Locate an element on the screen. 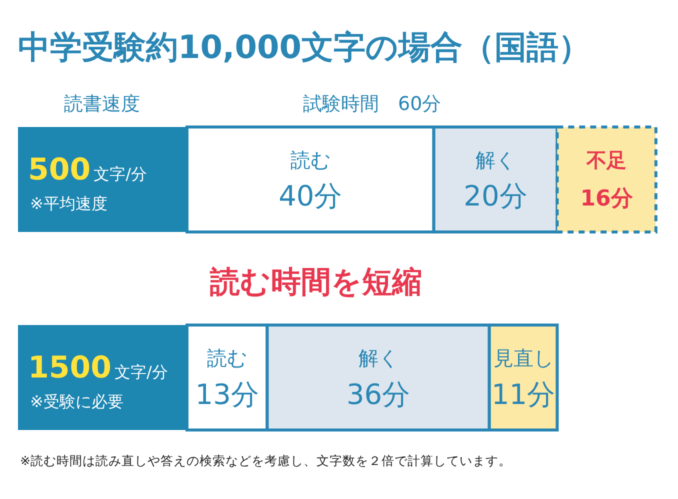 The width and height of the screenshot is (678, 499). data-label: 16分 is located at coordinates (607, 199).